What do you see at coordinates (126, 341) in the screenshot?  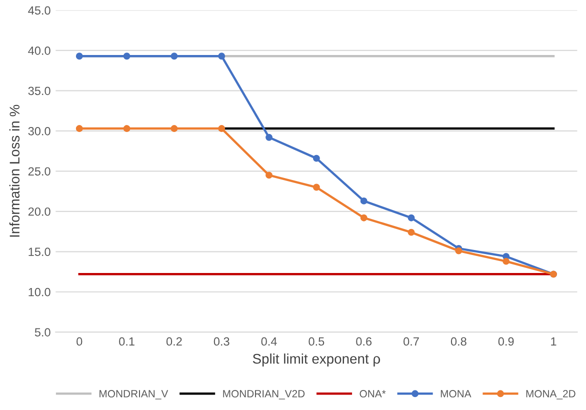 I see `x-tick-label: 0.1` at bounding box center [126, 341].